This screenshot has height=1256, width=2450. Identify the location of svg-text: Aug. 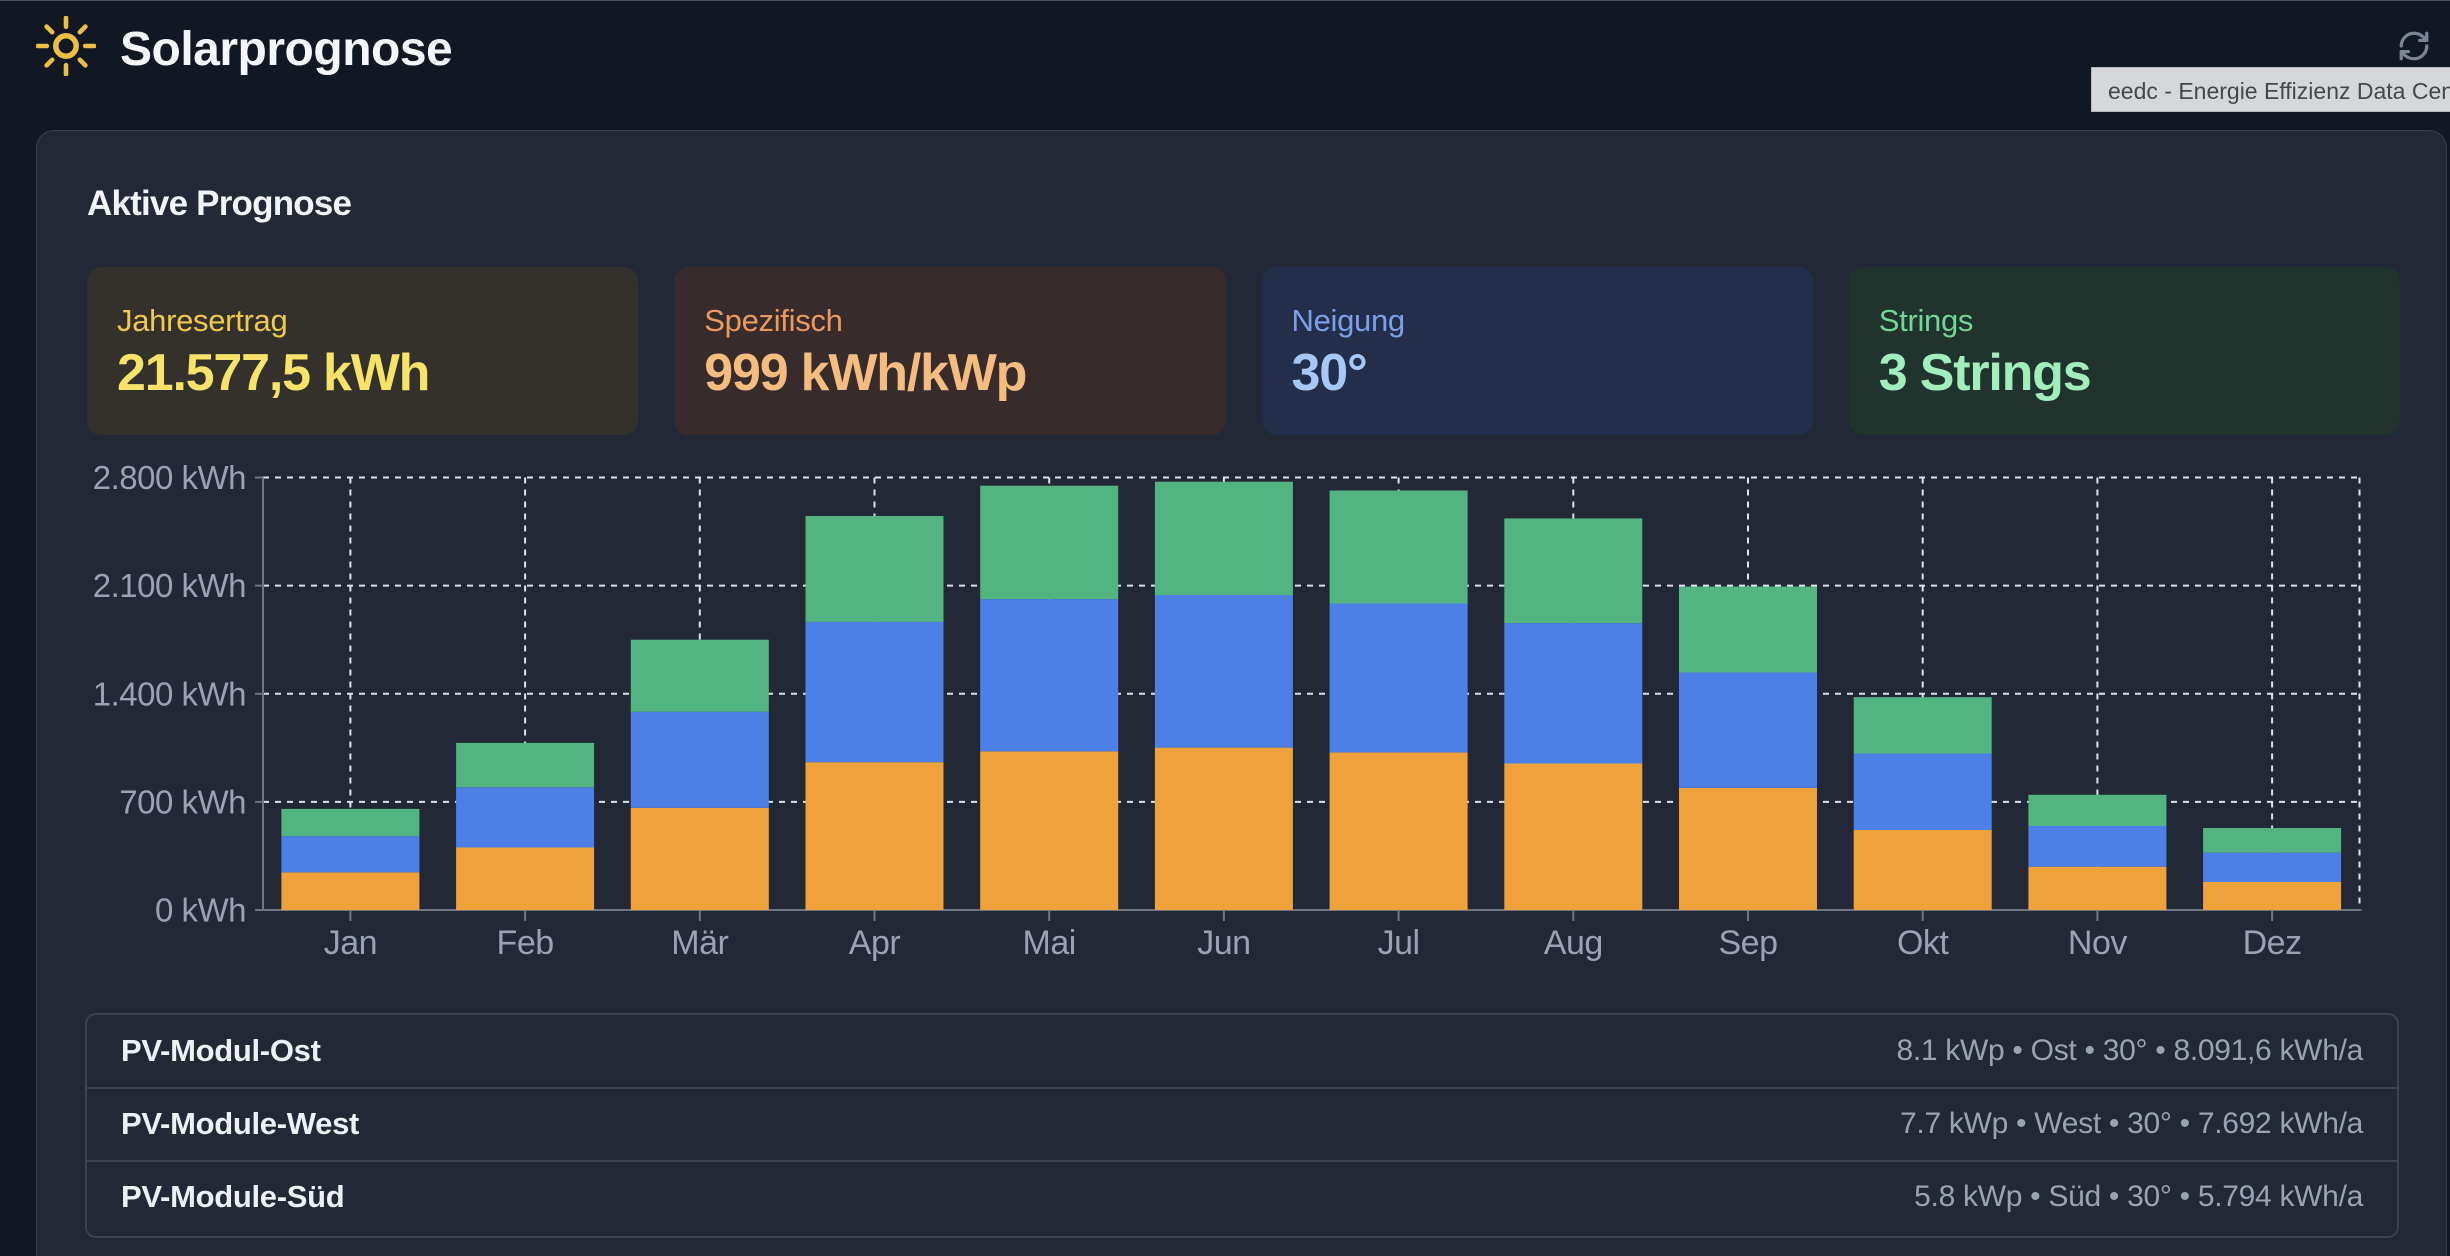
(1573, 943).